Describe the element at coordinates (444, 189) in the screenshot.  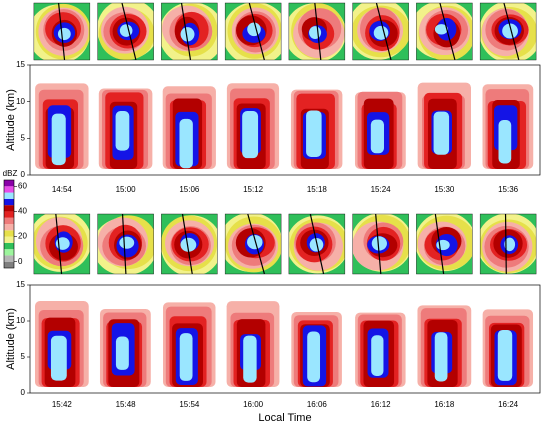
I see `time-label: 15:30` at that location.